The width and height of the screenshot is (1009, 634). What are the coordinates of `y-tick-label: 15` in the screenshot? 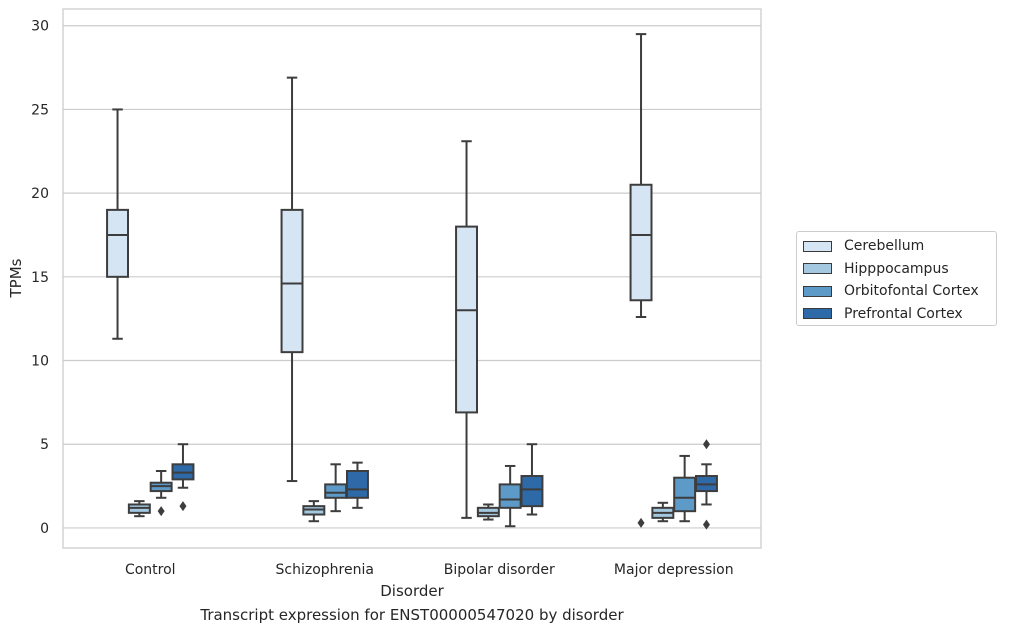 It's located at (40, 278).